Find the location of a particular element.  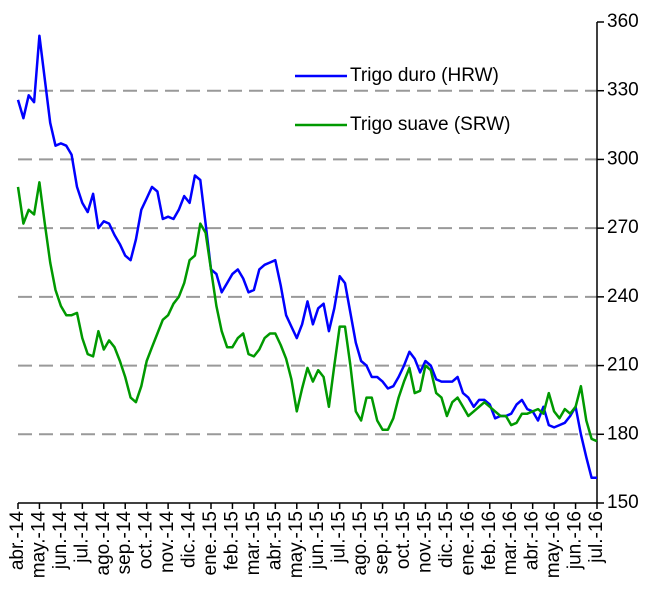

x-tick-label: jul.-14 is located at coordinates (81, 537).